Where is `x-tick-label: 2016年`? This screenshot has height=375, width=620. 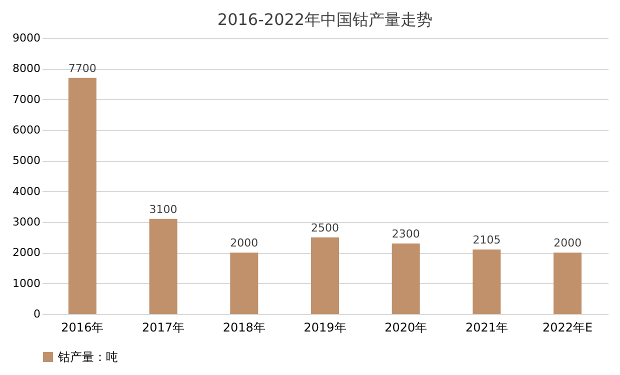
x-tick-label: 2016年 is located at coordinates (82, 327).